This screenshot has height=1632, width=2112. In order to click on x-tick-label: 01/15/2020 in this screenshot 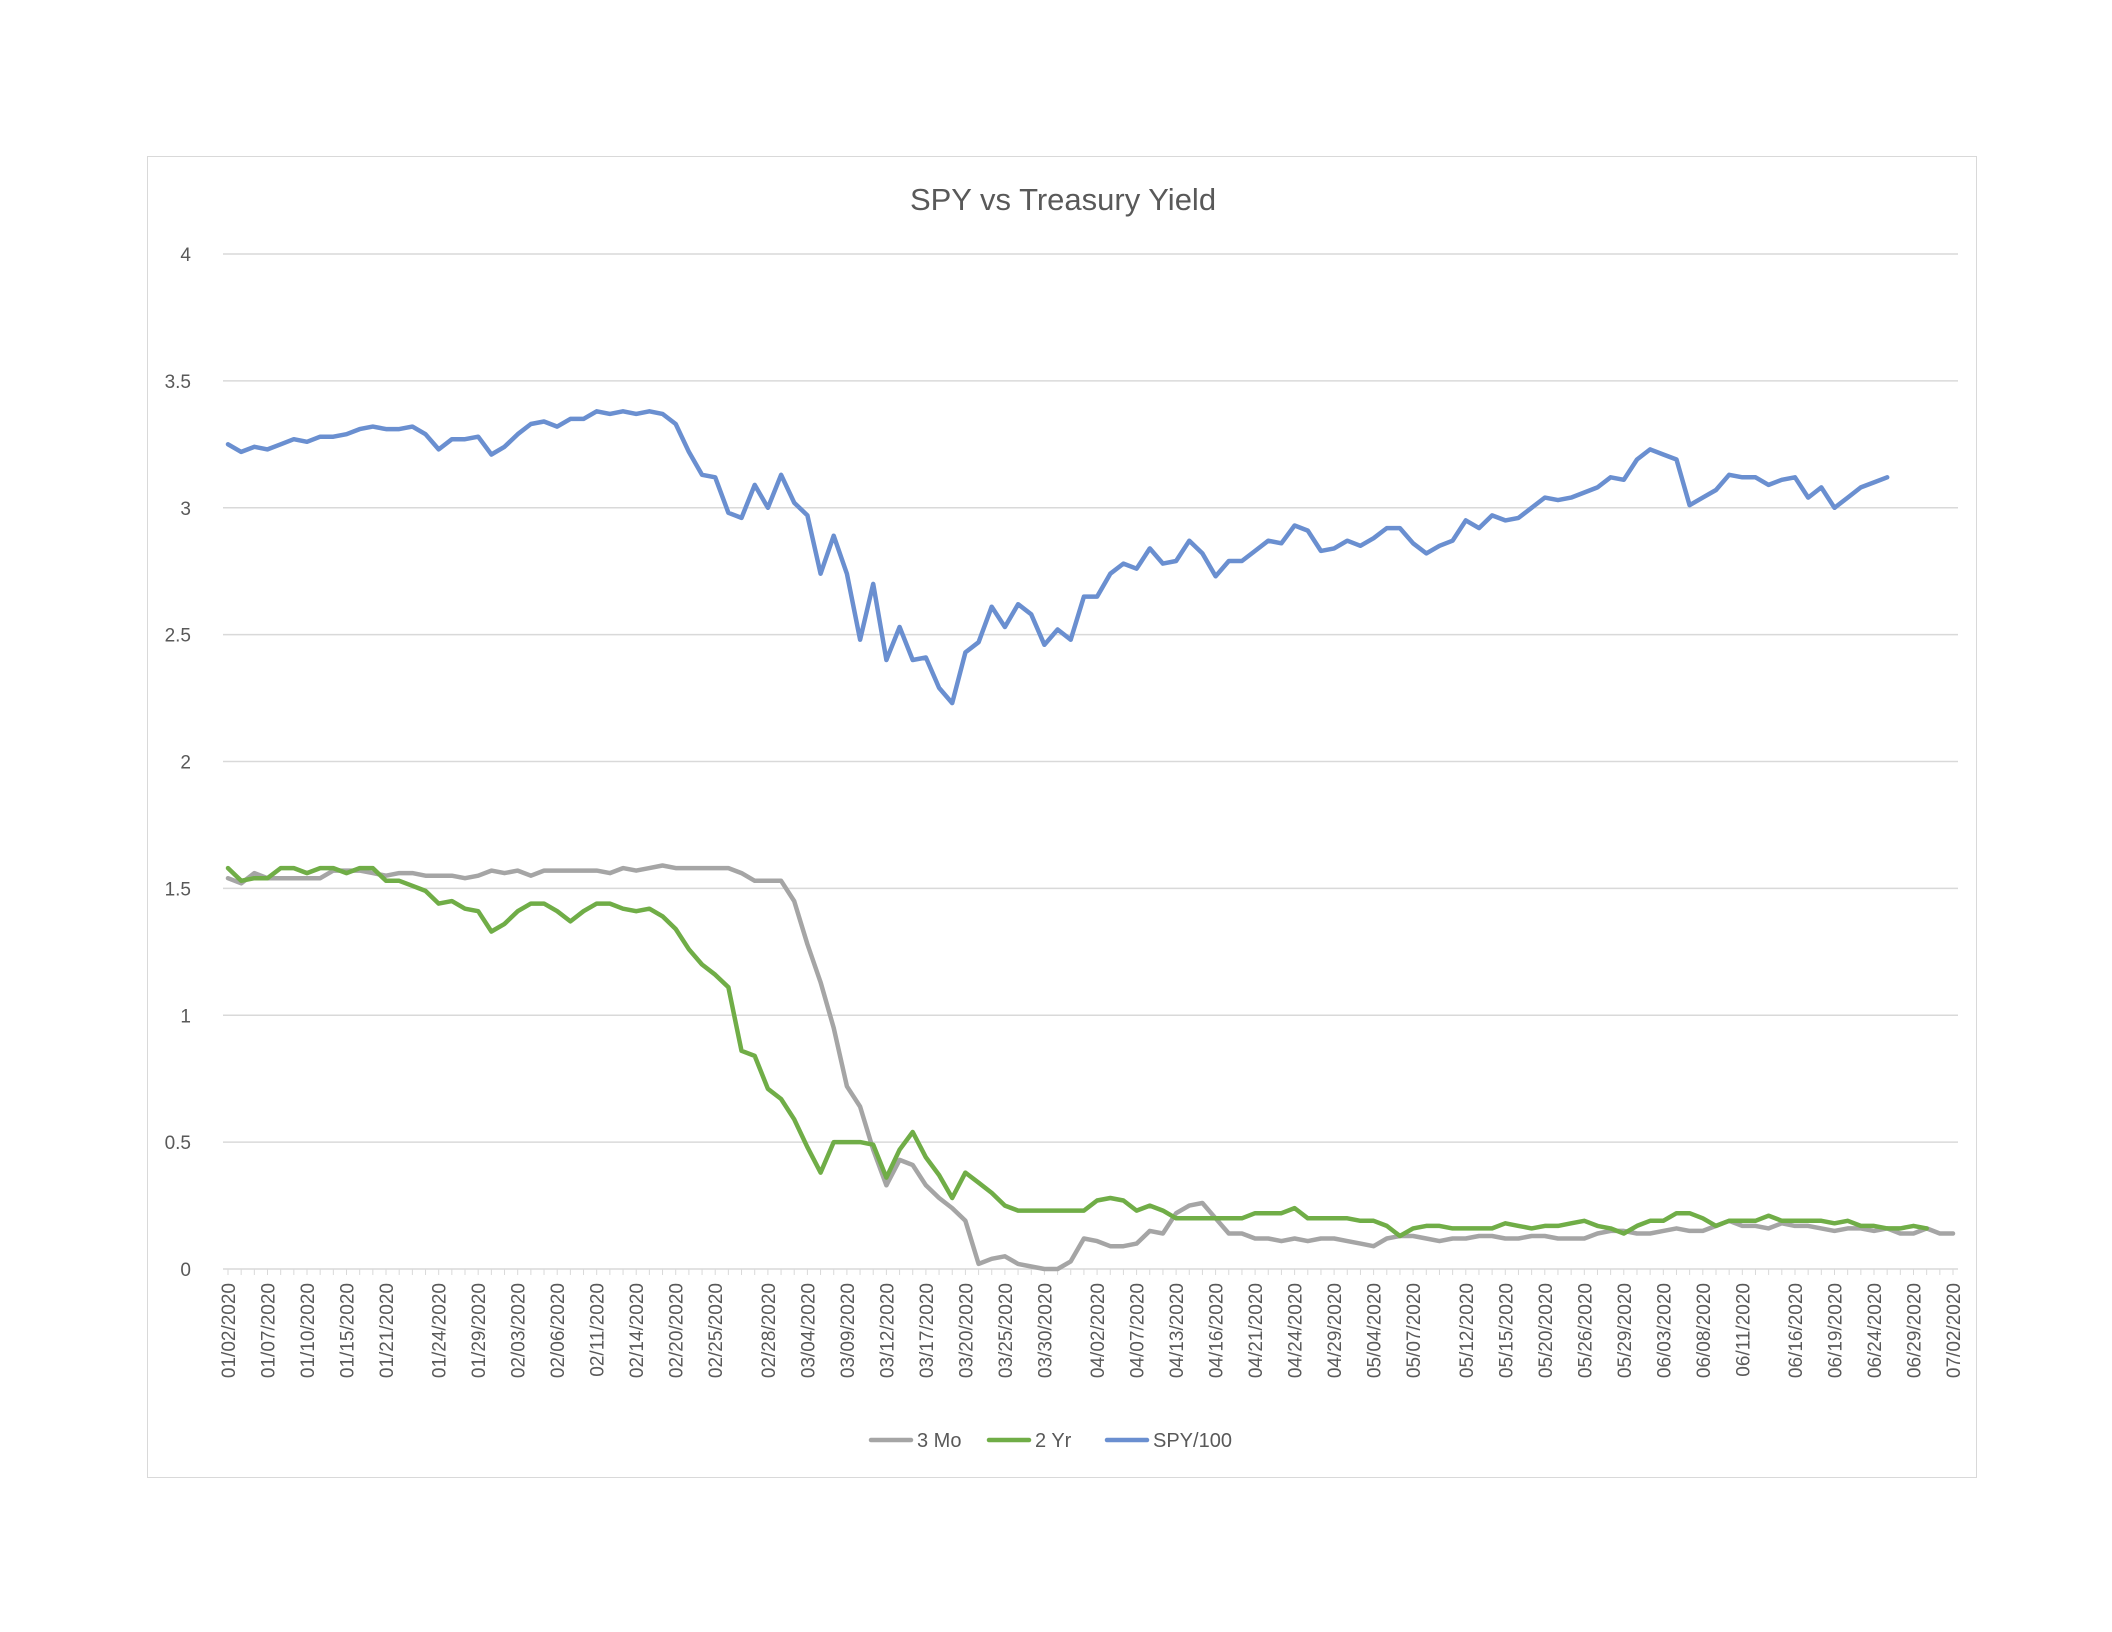, I will do `click(348, 1330)`.